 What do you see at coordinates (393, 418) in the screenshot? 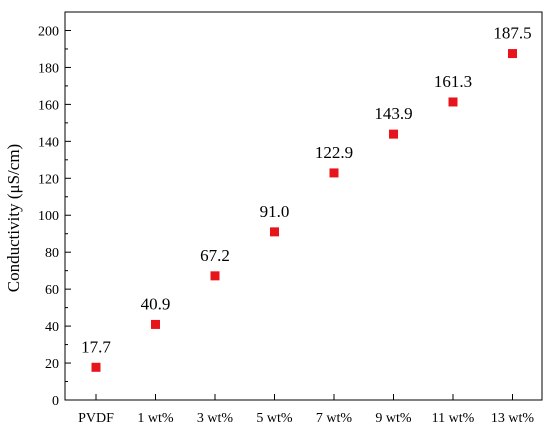
I see `x-tick-label: 9 wt%` at bounding box center [393, 418].